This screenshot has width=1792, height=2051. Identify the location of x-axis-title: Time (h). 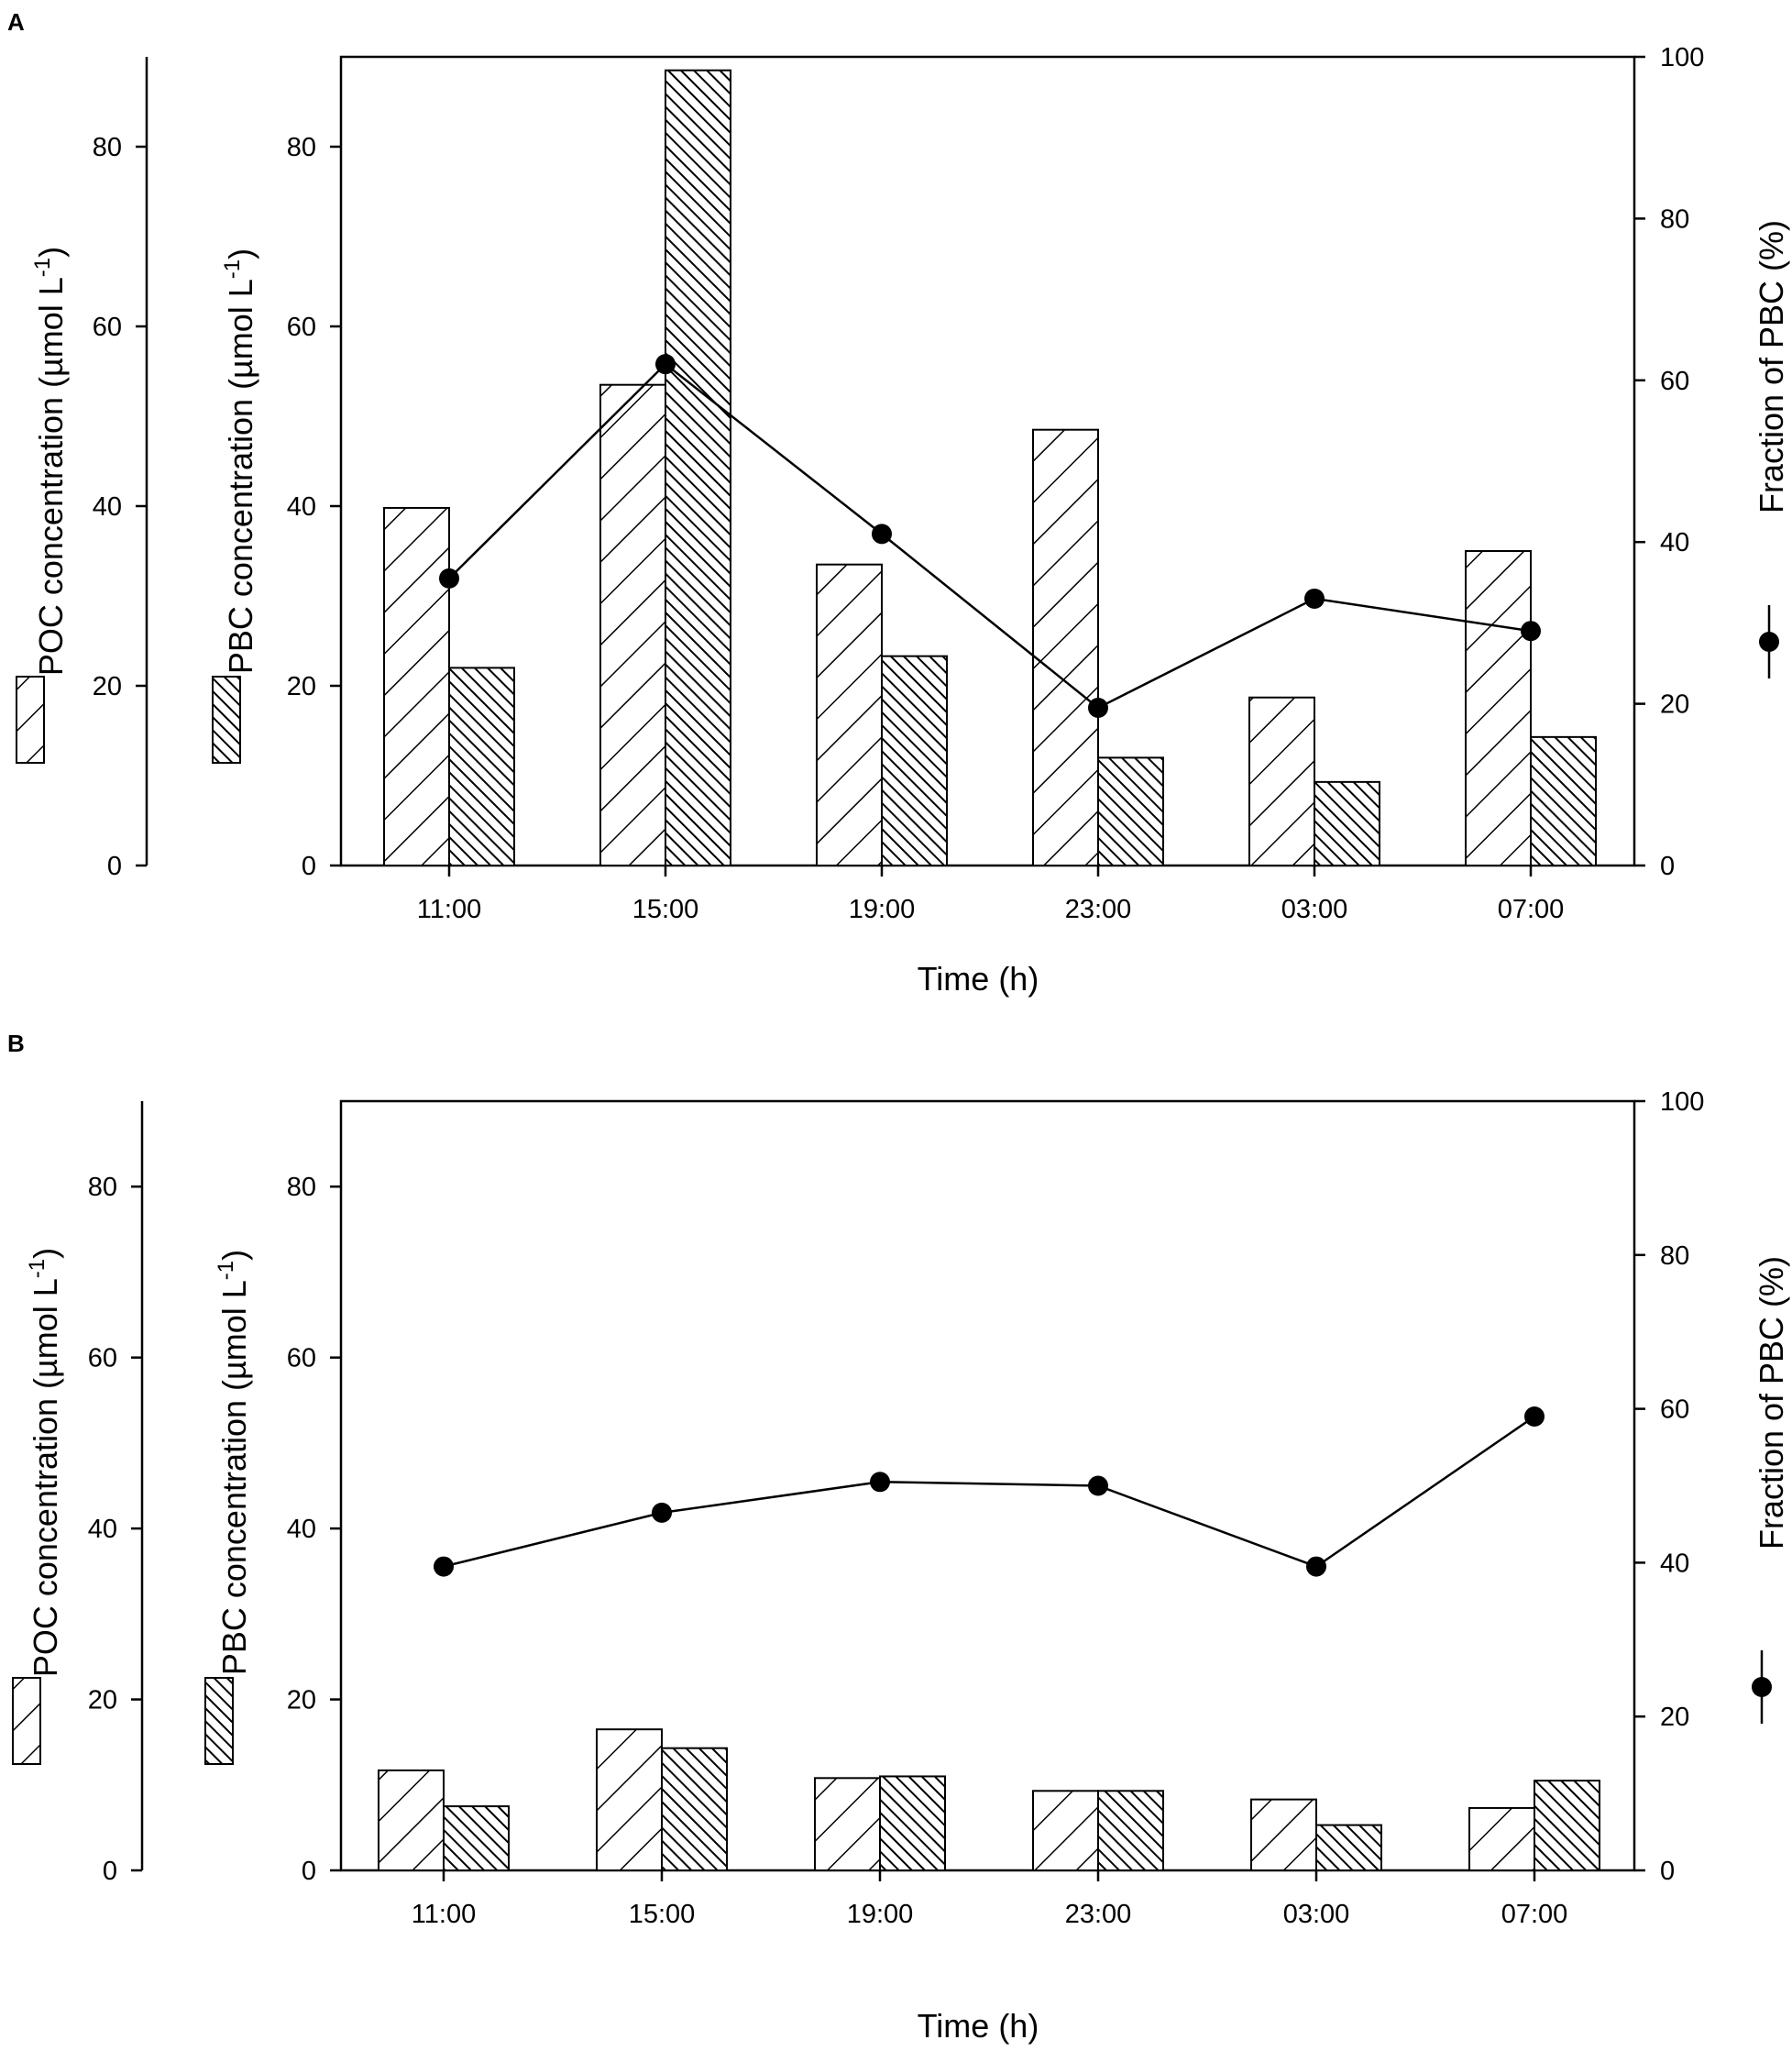
(978, 2026).